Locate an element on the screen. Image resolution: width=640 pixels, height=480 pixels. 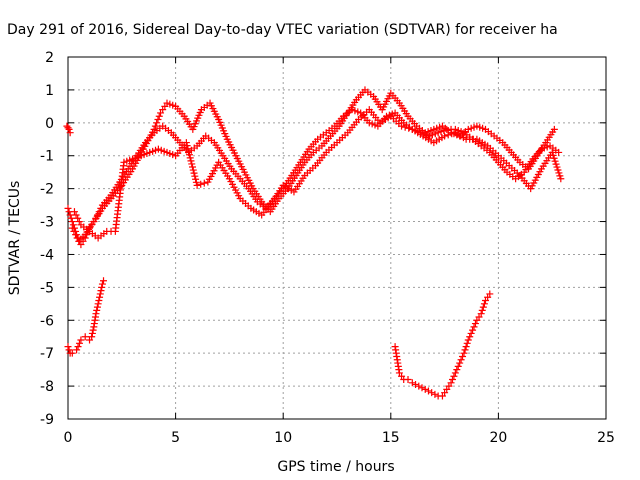
y-tick-label: -9 is located at coordinates (47, 420).